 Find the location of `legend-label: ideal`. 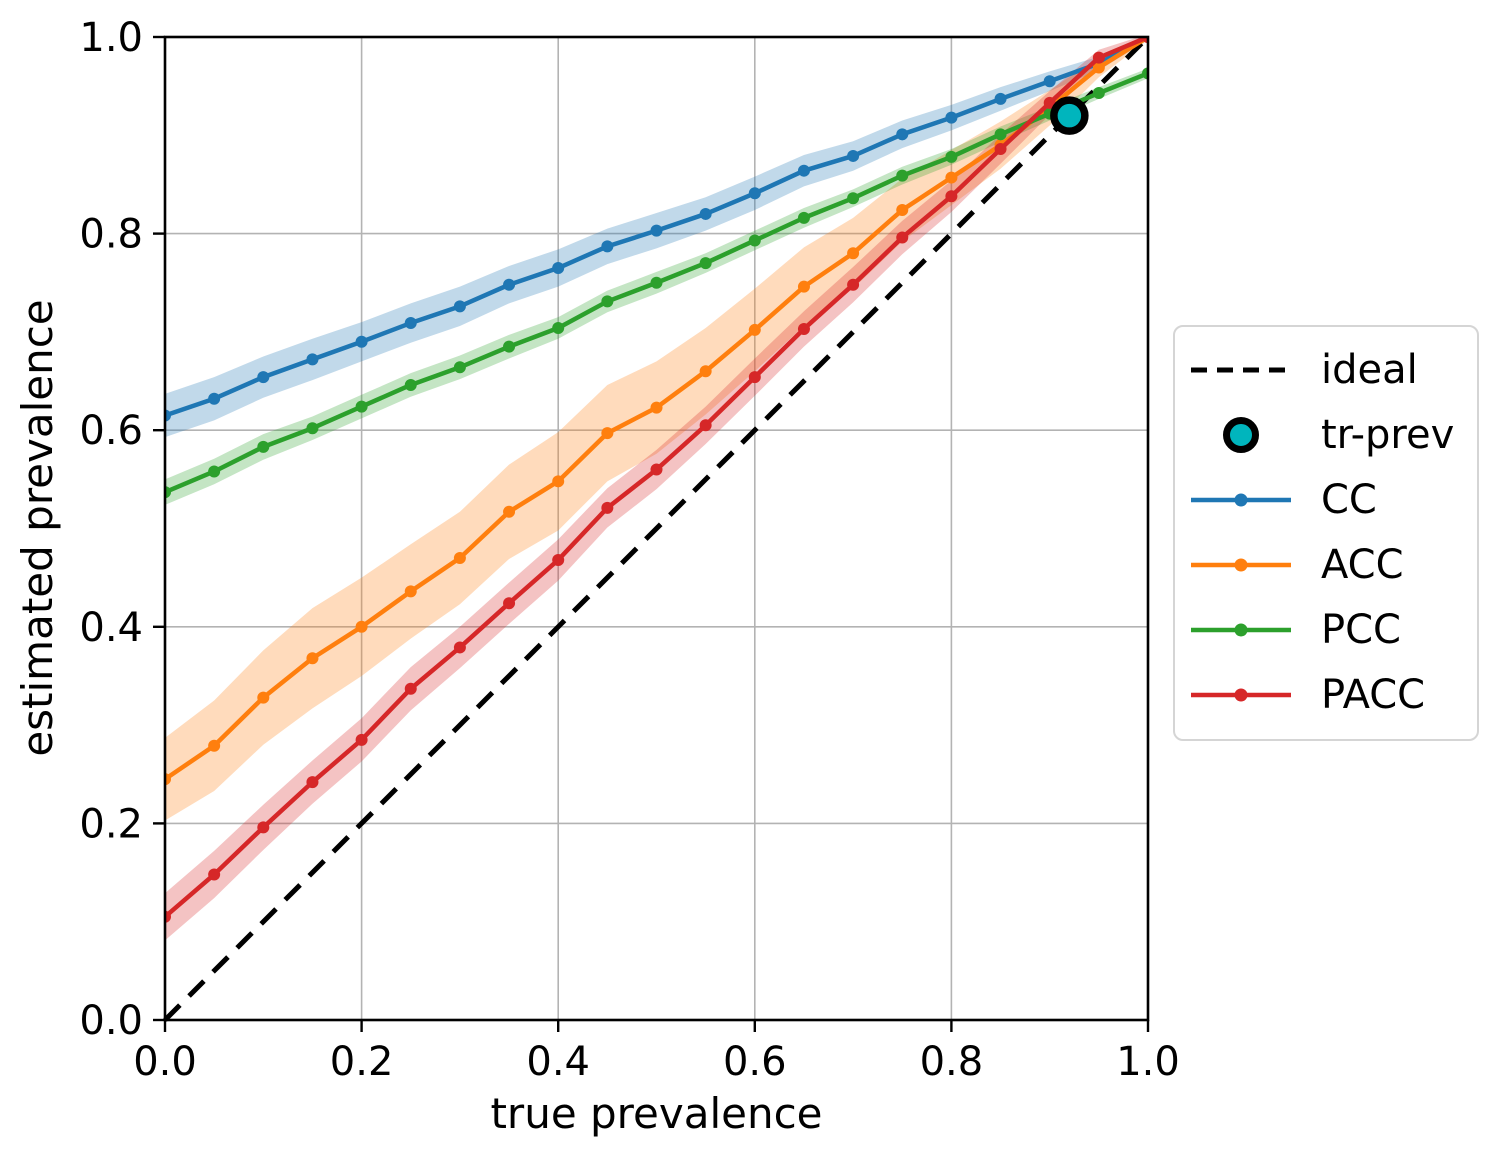

legend-label: ideal is located at coordinates (1369, 369).